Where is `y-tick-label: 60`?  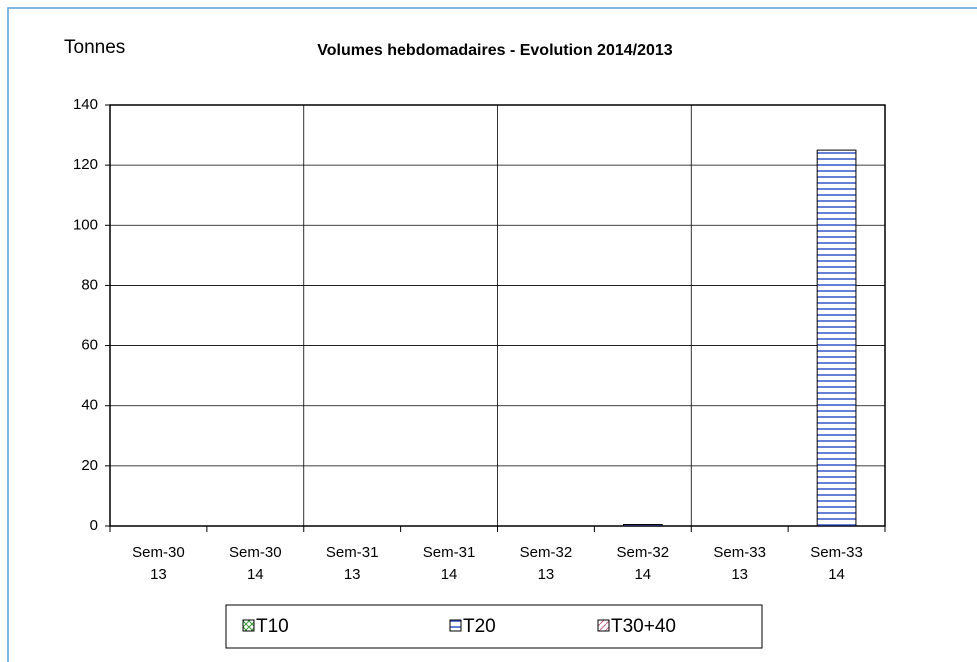 y-tick-label: 60 is located at coordinates (89, 345).